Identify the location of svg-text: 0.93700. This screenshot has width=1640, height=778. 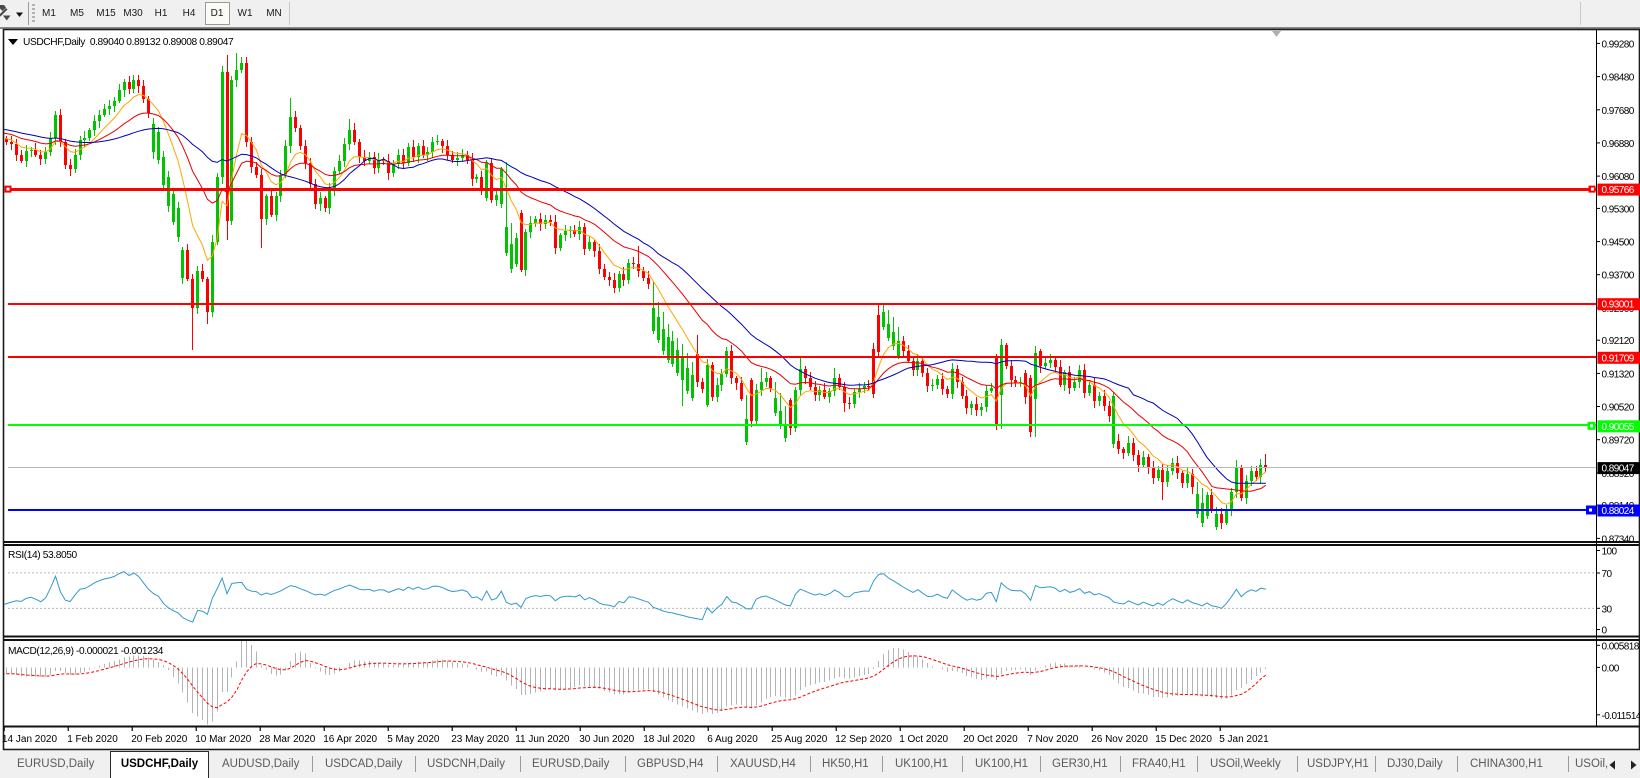
(1618, 276).